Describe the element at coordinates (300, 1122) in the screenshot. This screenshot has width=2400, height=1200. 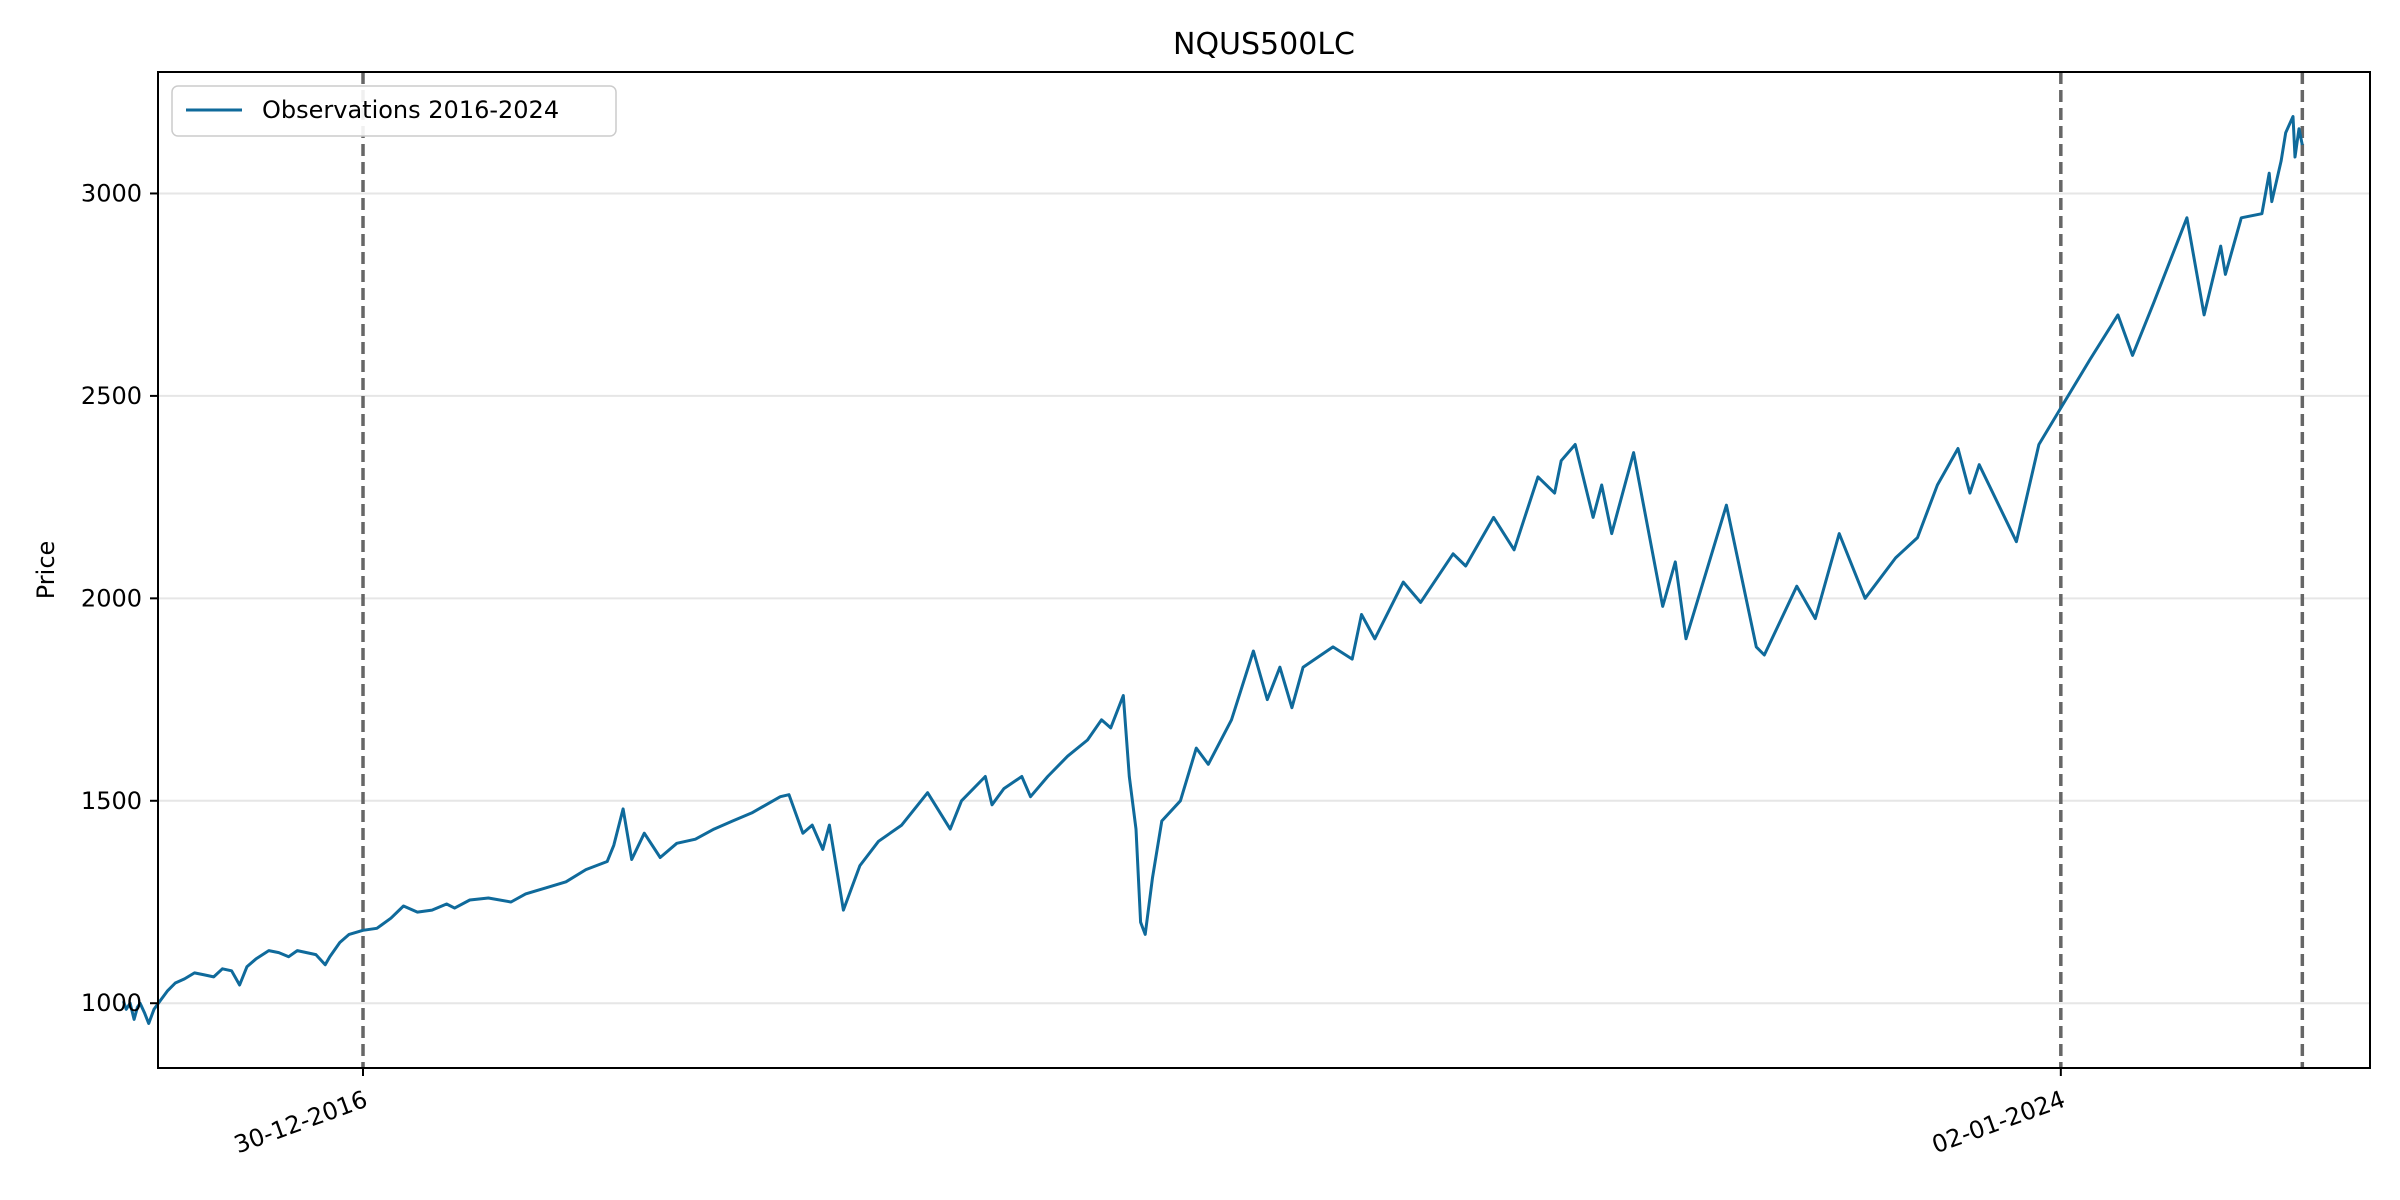
I see `x-tick-label: 30-12-2016` at that location.